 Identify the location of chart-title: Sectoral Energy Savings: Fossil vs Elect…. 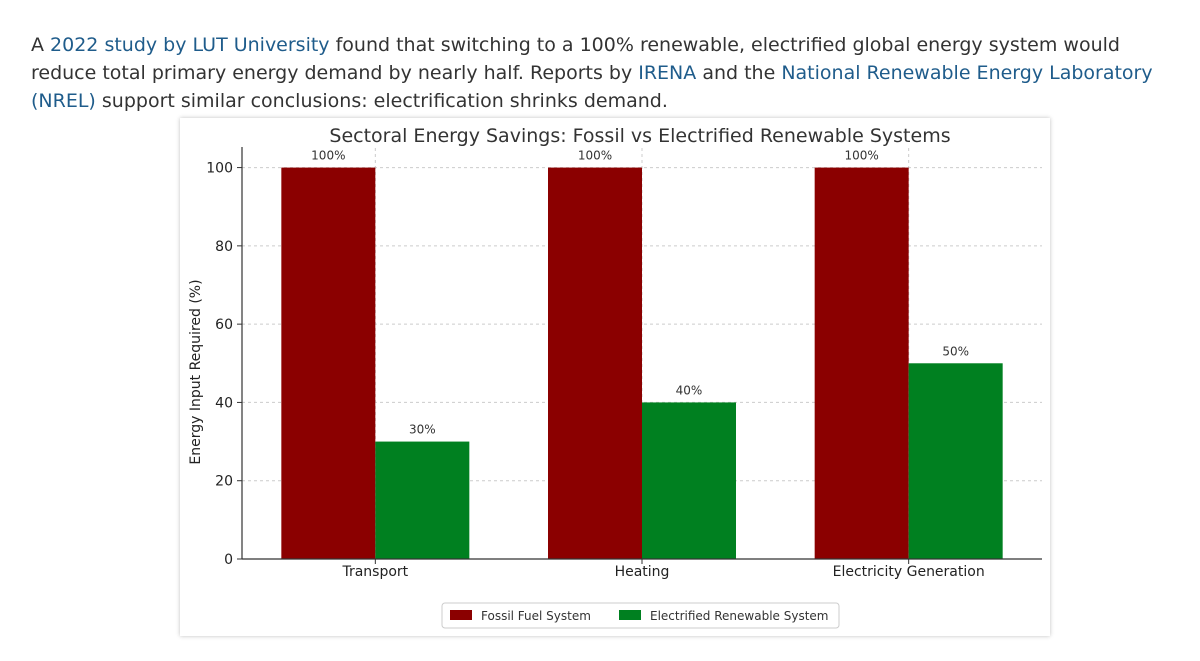
(639, 136).